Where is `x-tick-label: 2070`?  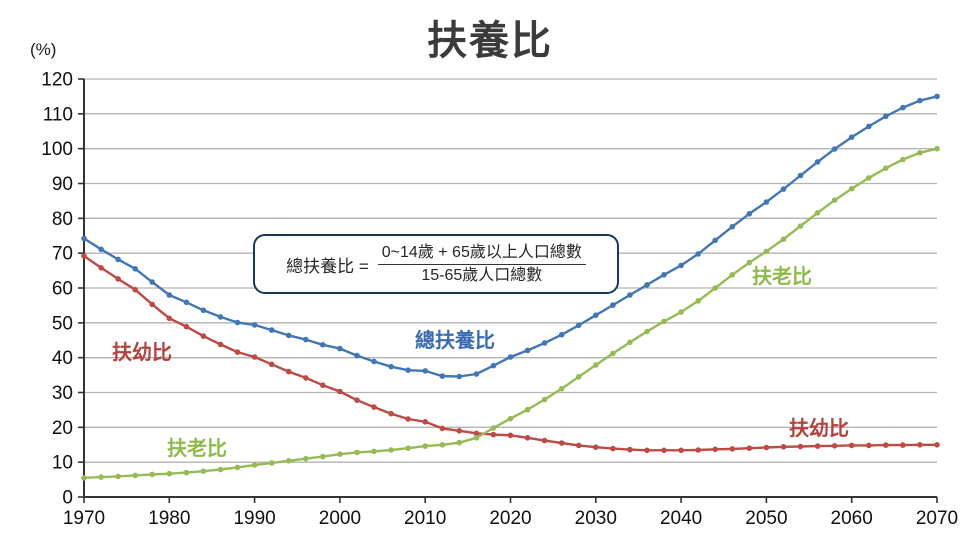 x-tick-label: 2070 is located at coordinates (937, 518).